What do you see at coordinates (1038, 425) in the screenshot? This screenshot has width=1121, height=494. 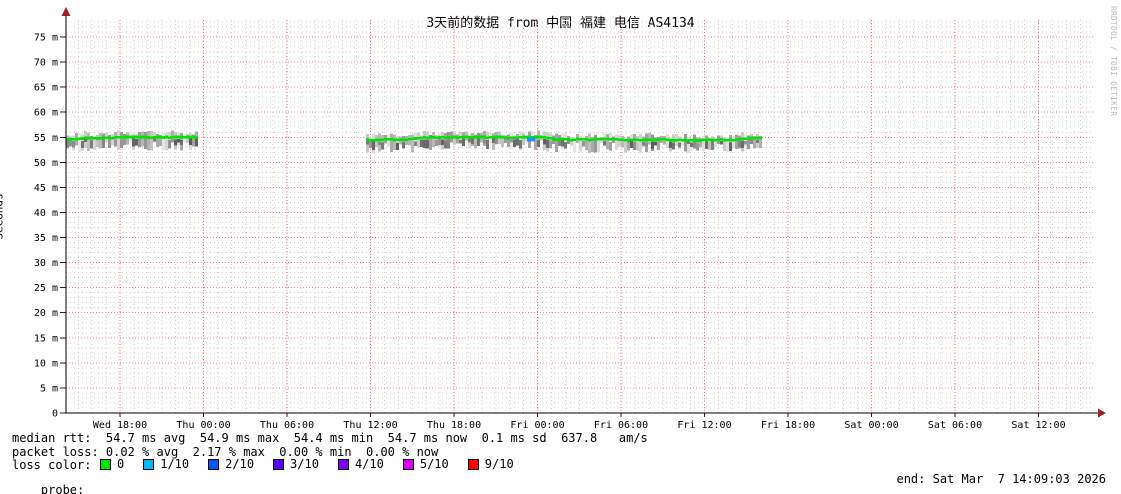 I see `x-tick-label: Sat 12:00` at bounding box center [1038, 425].